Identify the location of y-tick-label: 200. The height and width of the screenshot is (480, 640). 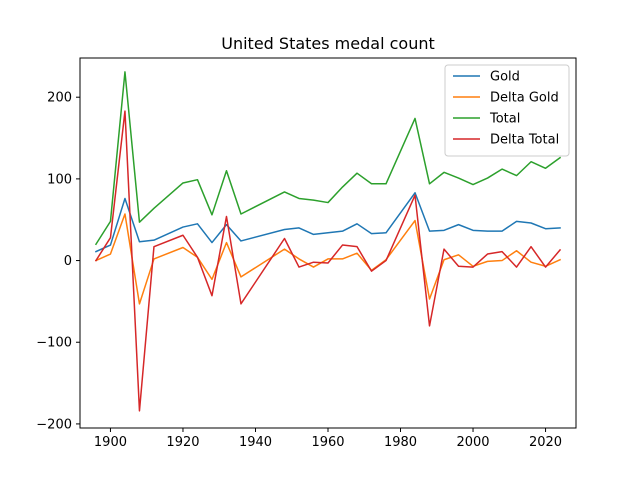
(59, 98).